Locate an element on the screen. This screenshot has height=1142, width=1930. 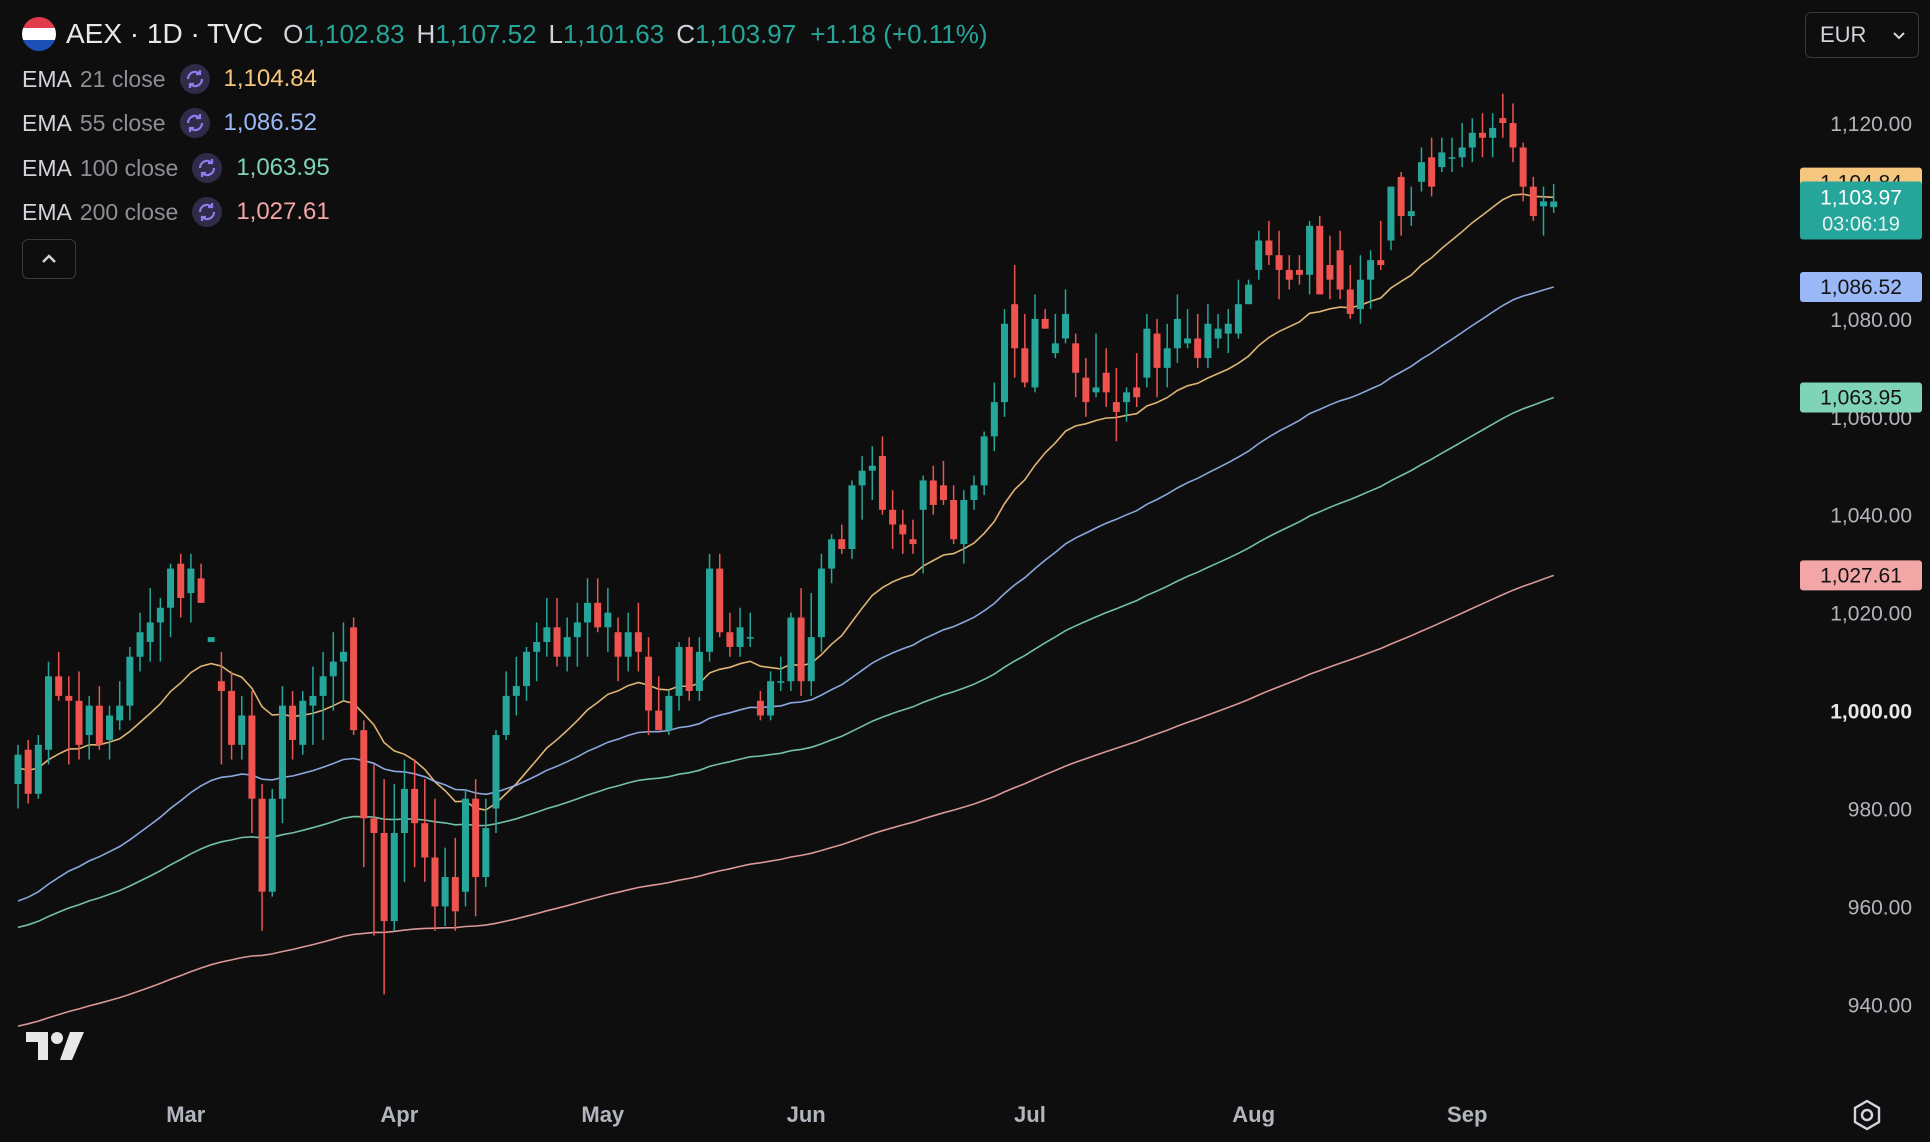
x-tick-label: Jun is located at coordinates (806, 1114).